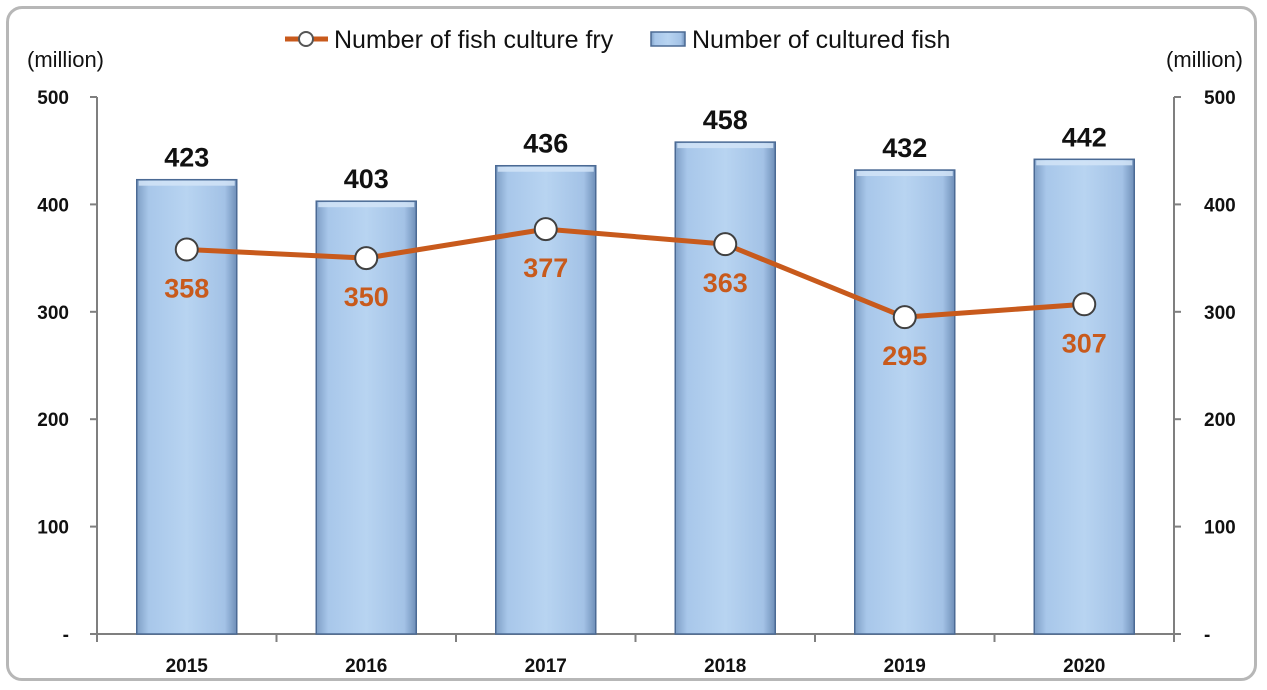 The image size is (1267, 690). I want to click on fry-value-label: 307, so click(1084, 343).